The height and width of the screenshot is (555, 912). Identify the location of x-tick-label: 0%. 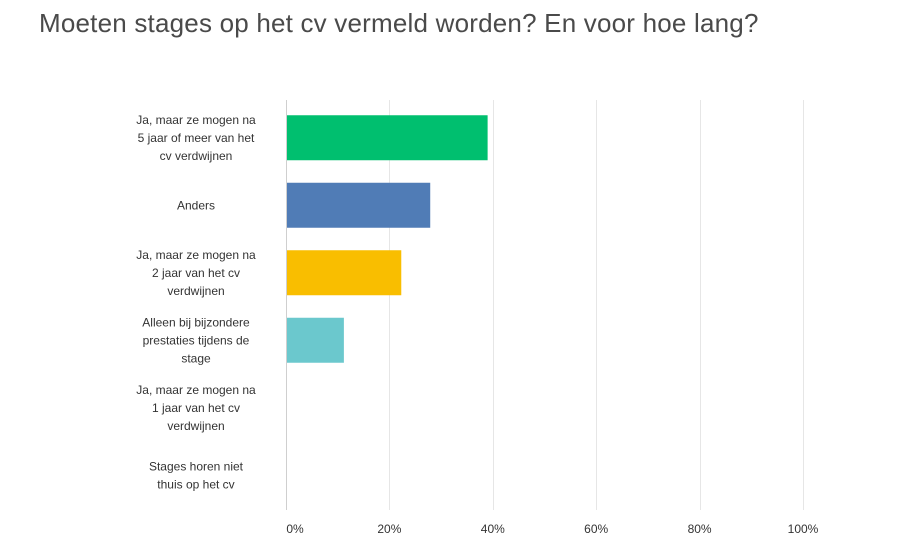
(295, 529).